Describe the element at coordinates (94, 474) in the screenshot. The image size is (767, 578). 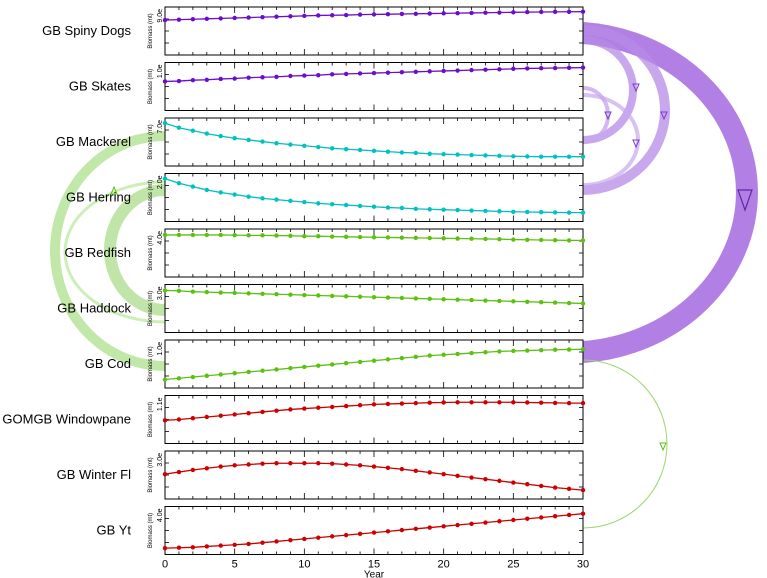
I see `species-label: GB Winter Fl` at that location.